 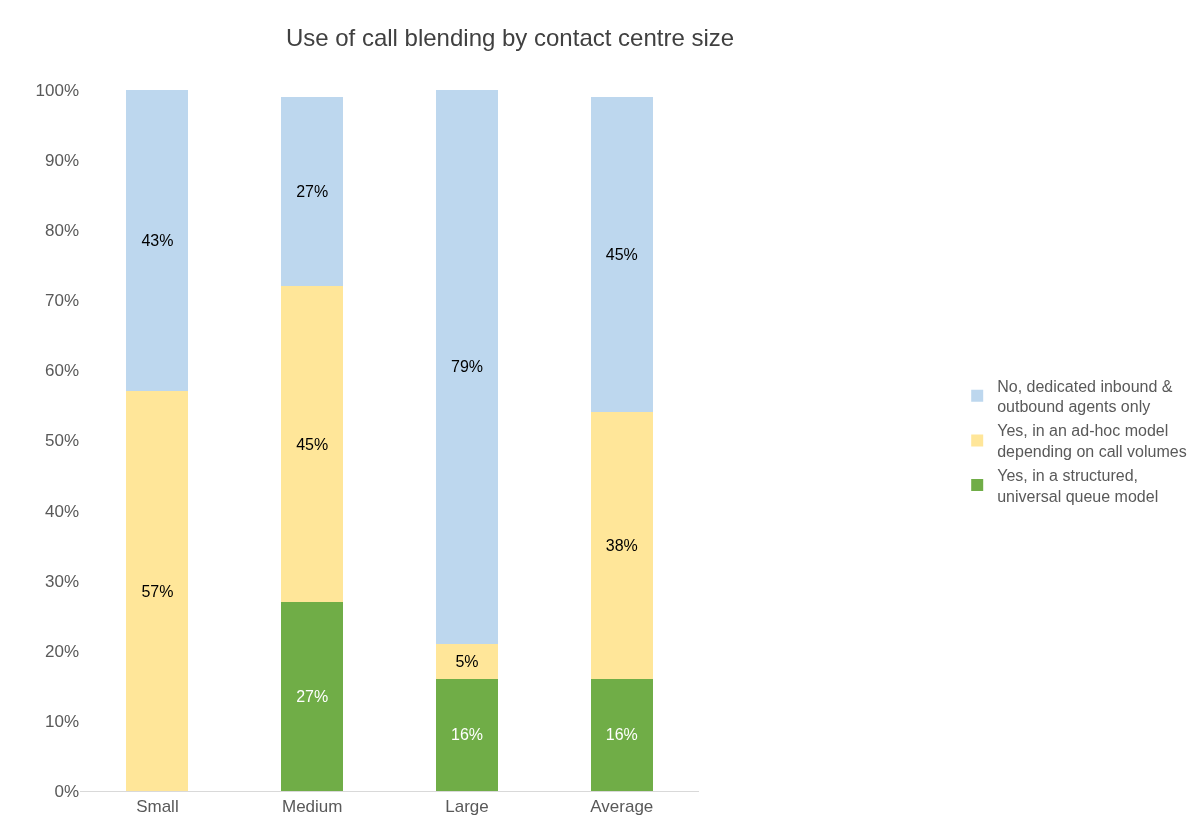 What do you see at coordinates (61, 161) in the screenshot?
I see `y-tick-label: 90%` at bounding box center [61, 161].